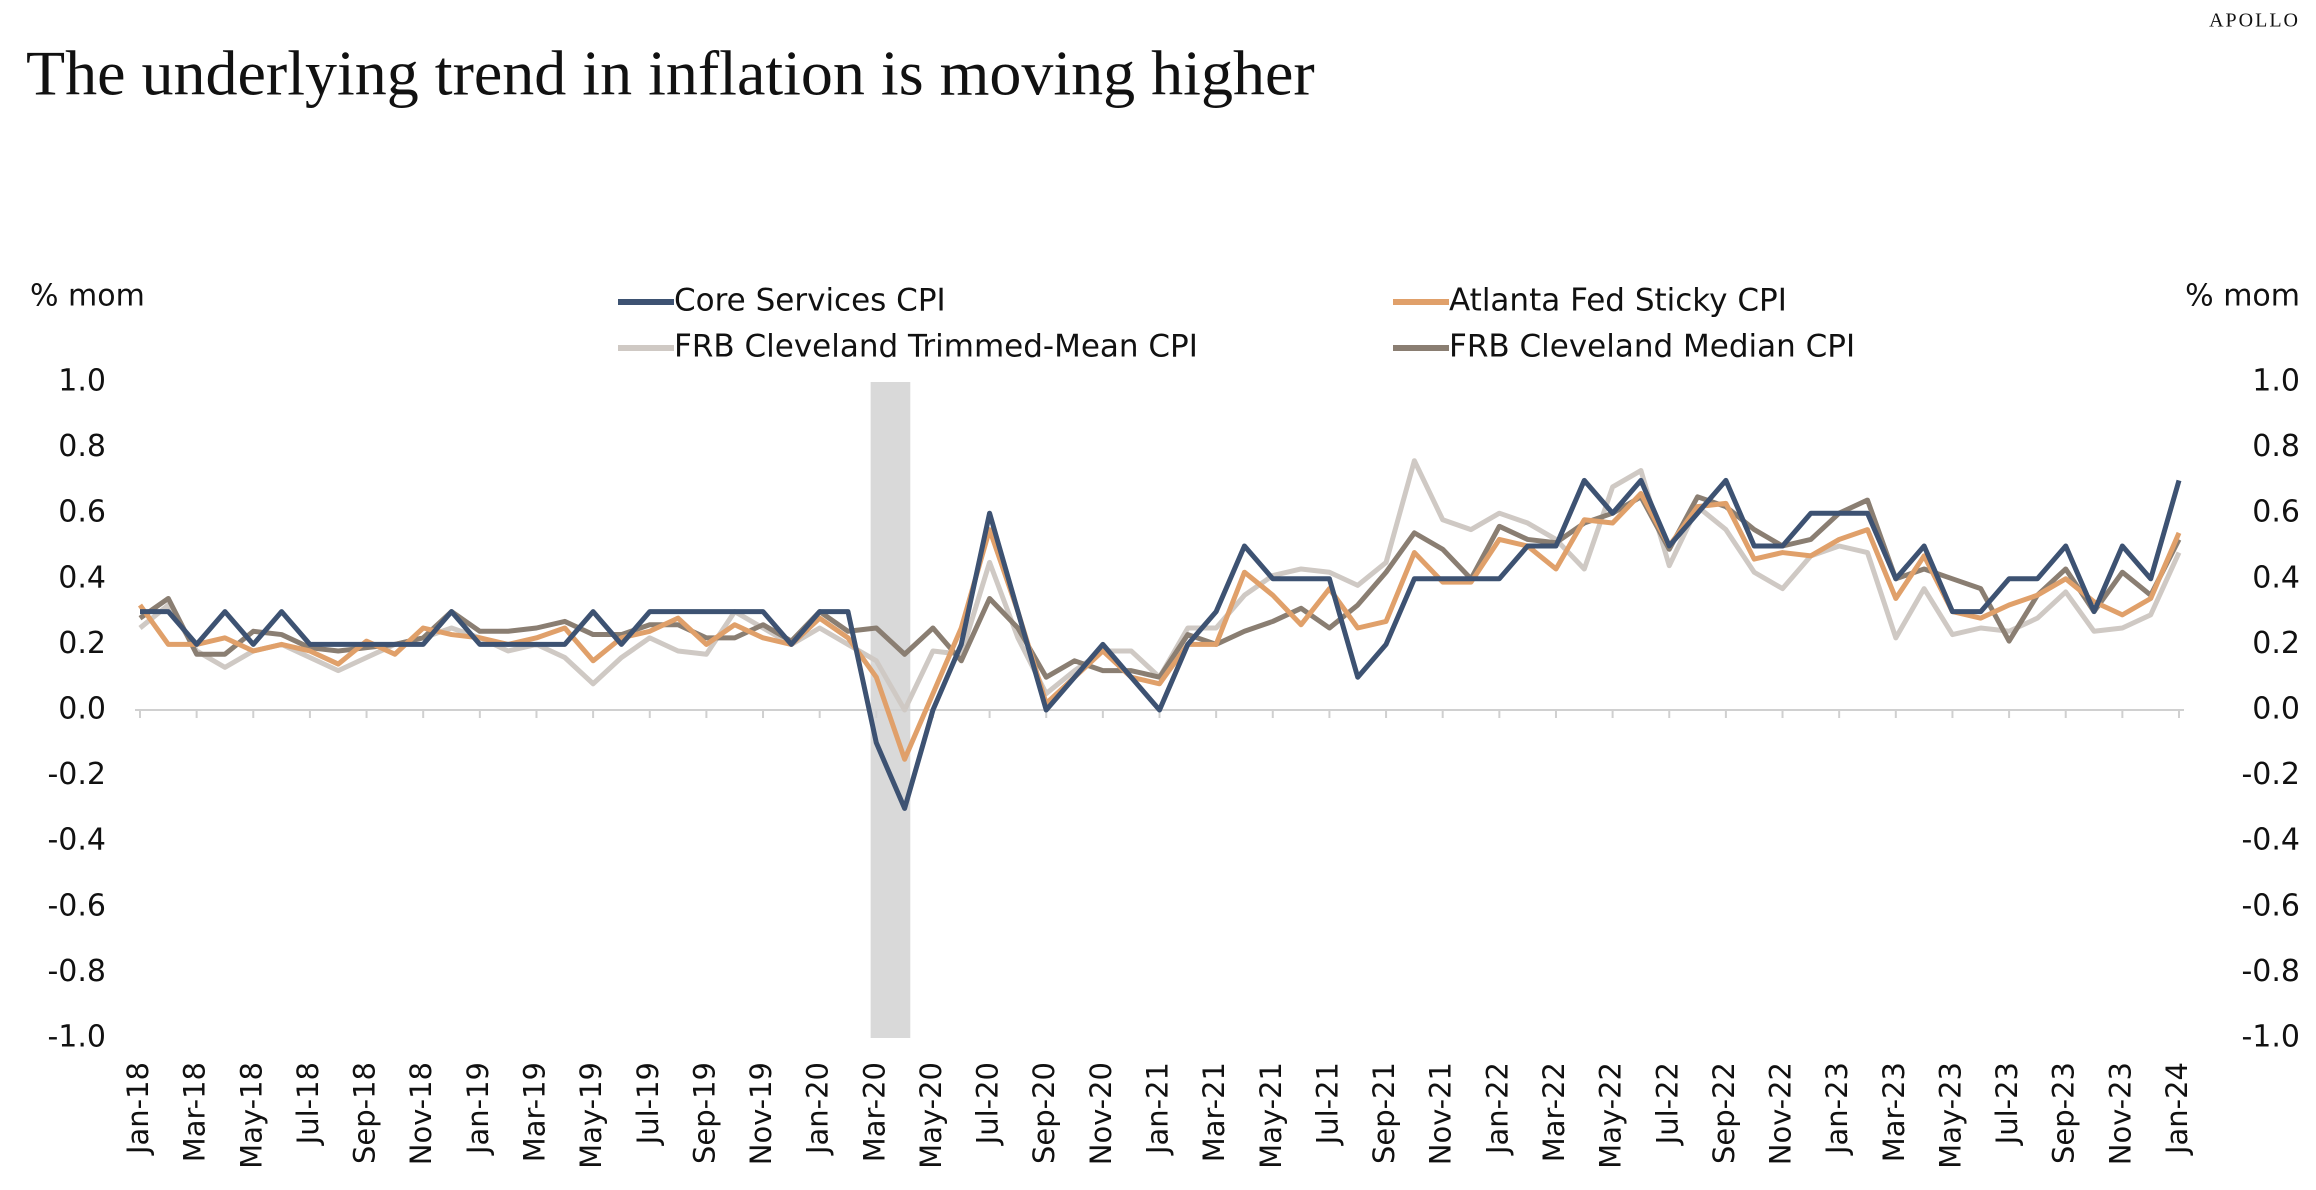 Image resolution: width=2316 pixels, height=1190 pixels. I want to click on x-tick-label: Jan-21, so click(1158, 1109).